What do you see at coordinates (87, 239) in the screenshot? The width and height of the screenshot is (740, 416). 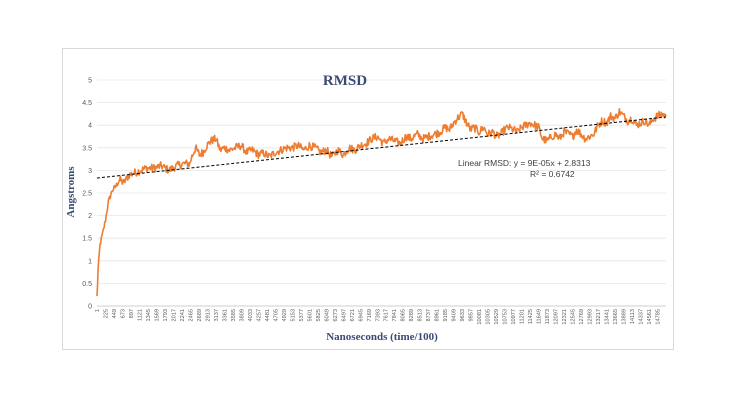 I see `y-tick-label: 1.5` at bounding box center [87, 239].